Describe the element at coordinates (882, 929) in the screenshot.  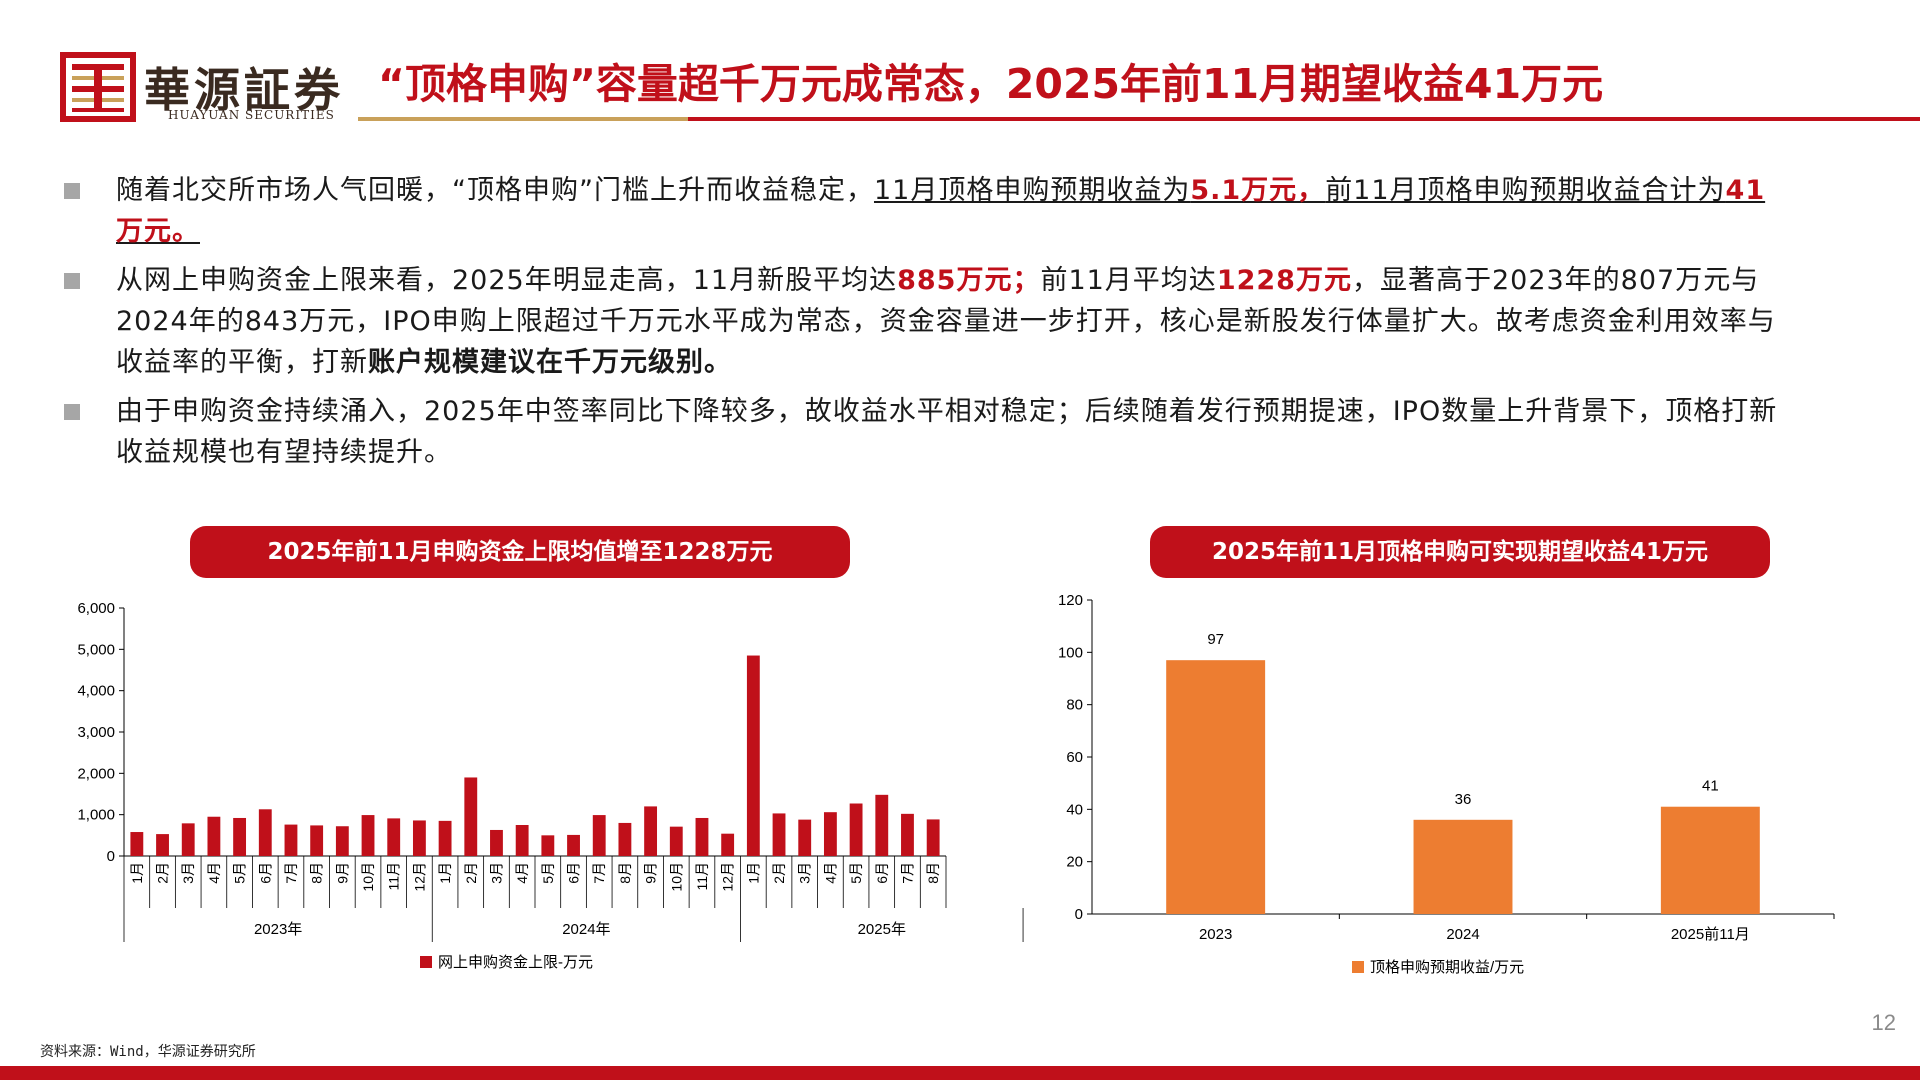
I see `group-label: 2025年` at that location.